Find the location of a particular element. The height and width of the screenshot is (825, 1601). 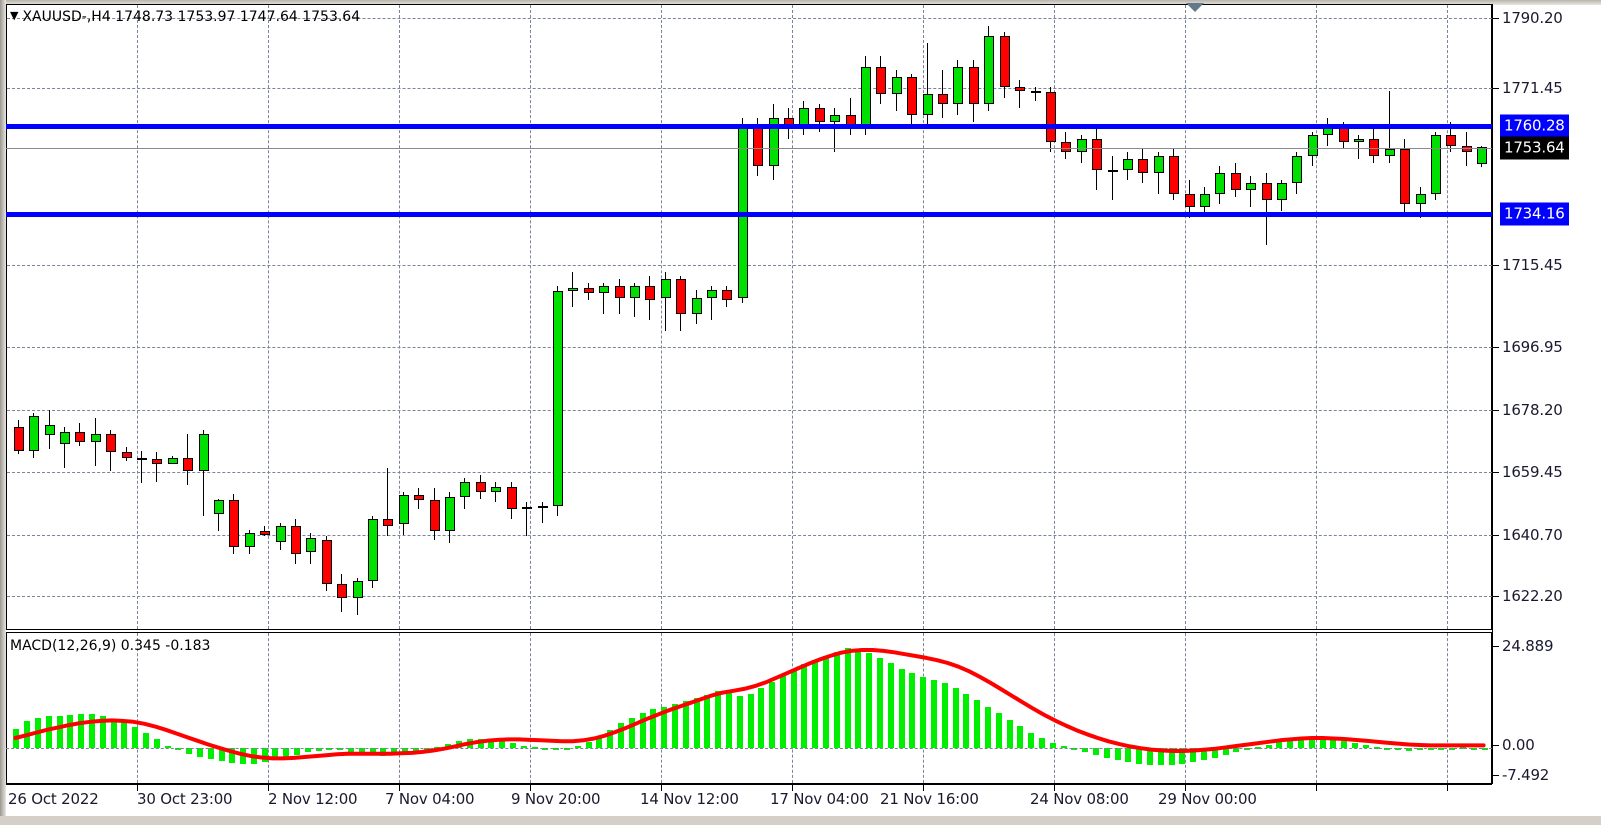

chart-top-marker-triangle-down is located at coordinates (1195, 7).